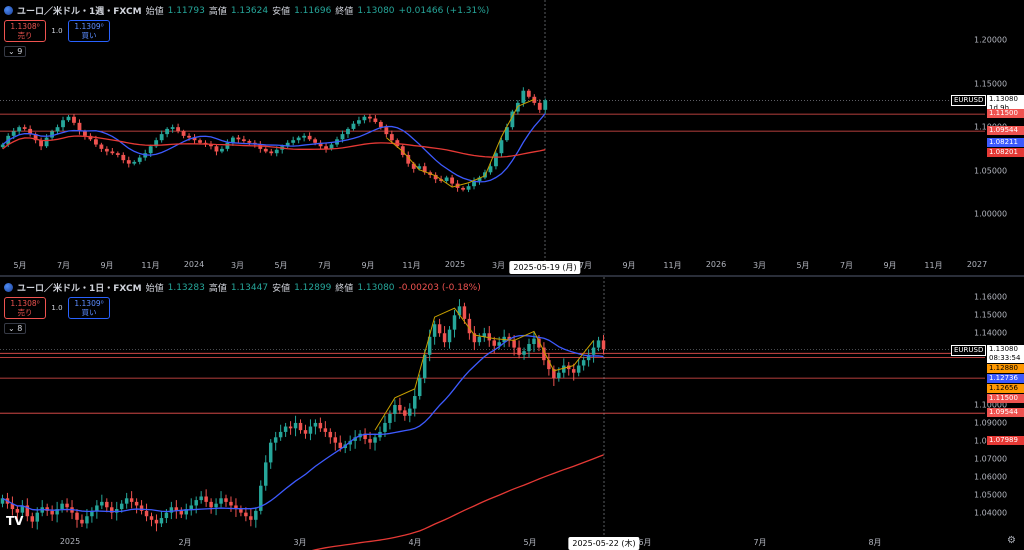 This screenshot has height=550, width=1024. What do you see at coordinates (15, 328) in the screenshot?
I see `indicator-collapse-button: ⌄ 8` at bounding box center [15, 328].